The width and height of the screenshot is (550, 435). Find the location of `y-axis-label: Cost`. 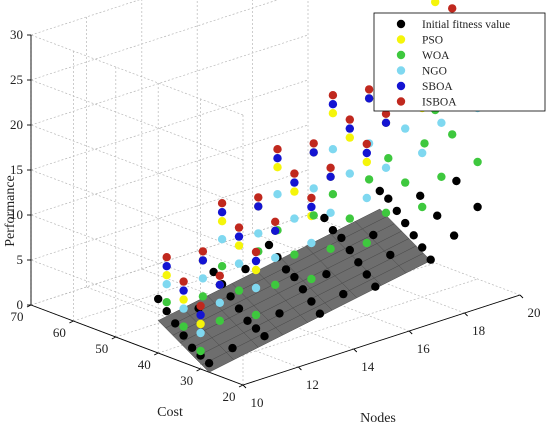

y-axis-label: Cost is located at coordinates (170, 412).